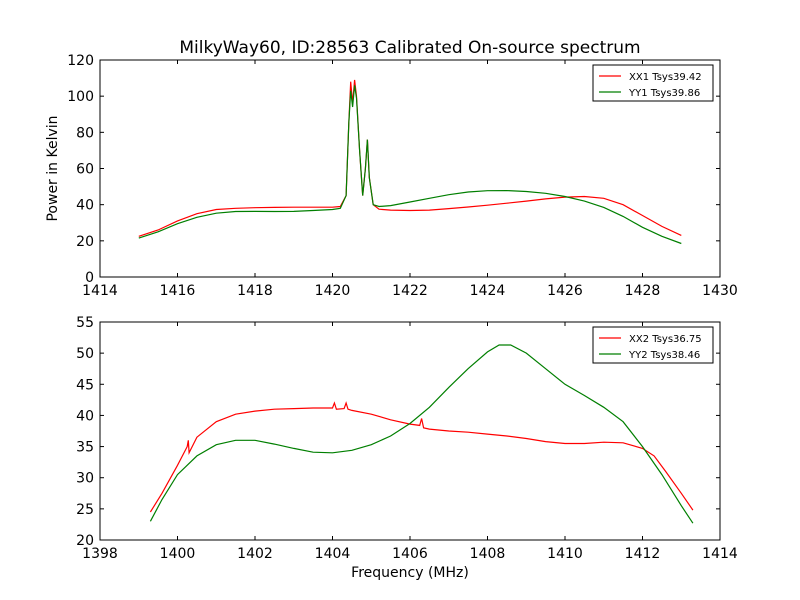 Image resolution: width=800 pixels, height=600 pixels. Describe the element at coordinates (85, 170) in the screenshot. I see `y-tick-label: 60` at that location.